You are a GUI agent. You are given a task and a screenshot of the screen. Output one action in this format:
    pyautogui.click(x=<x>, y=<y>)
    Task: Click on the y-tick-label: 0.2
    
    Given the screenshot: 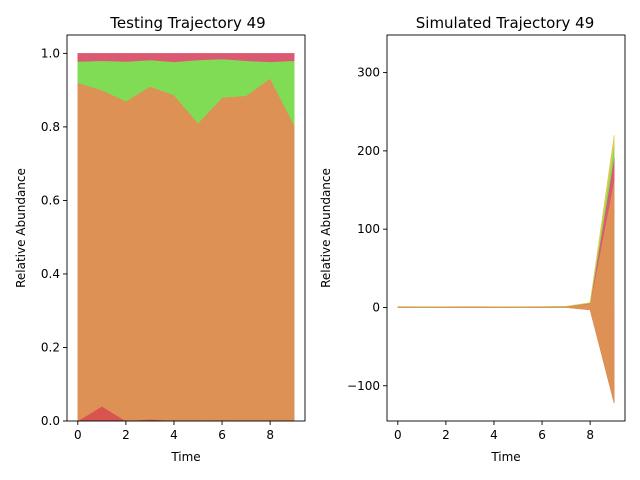 What is the action you would take?
    pyautogui.click(x=50, y=347)
    